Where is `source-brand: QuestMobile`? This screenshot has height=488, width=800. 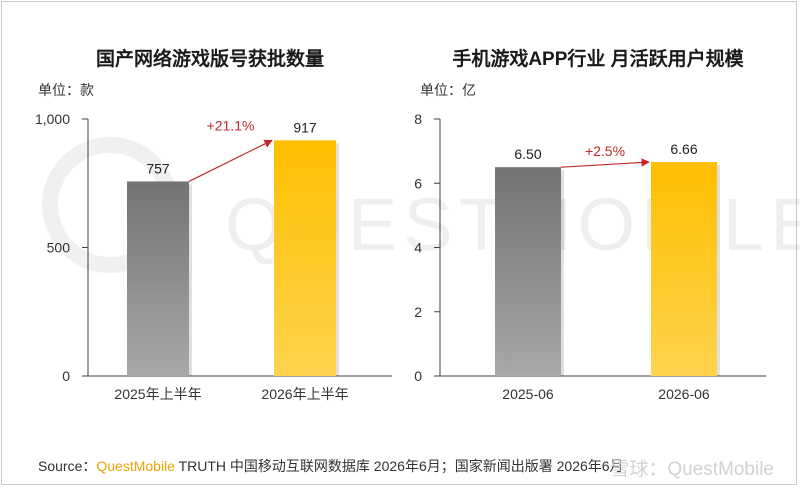 source-brand: QuestMobile is located at coordinates (135, 466).